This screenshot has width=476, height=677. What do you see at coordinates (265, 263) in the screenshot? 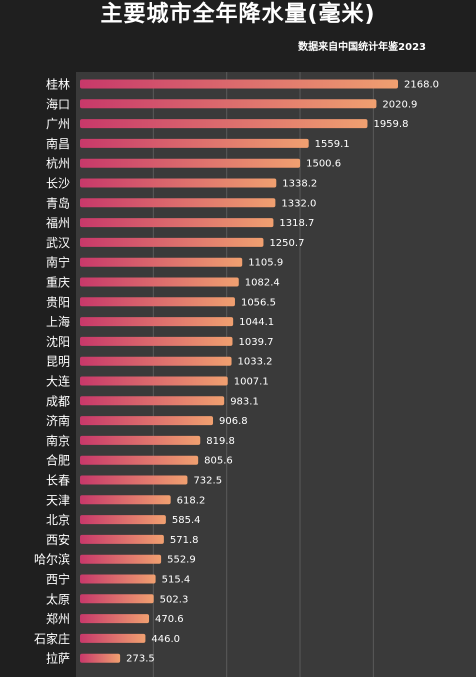
I see `value-label: 1105.9` at bounding box center [265, 263].